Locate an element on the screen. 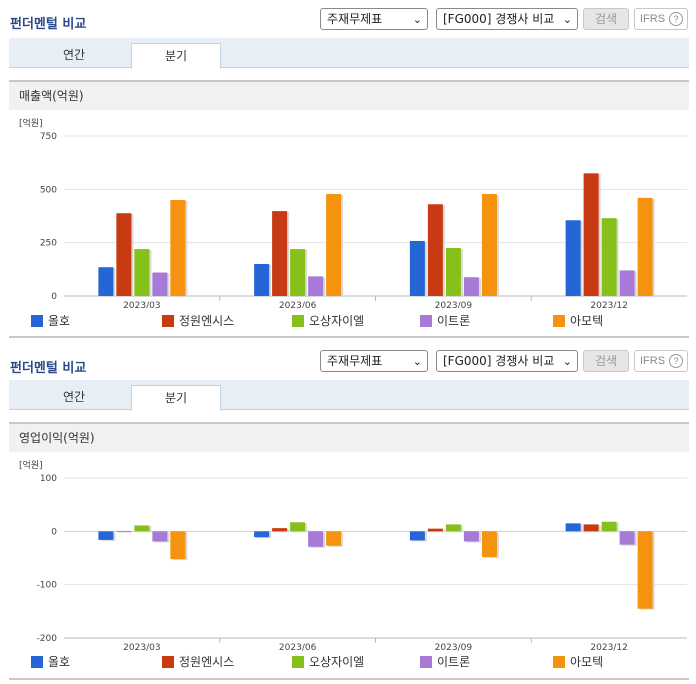 The image size is (696, 684). y-tick-label: 250 is located at coordinates (48, 244).